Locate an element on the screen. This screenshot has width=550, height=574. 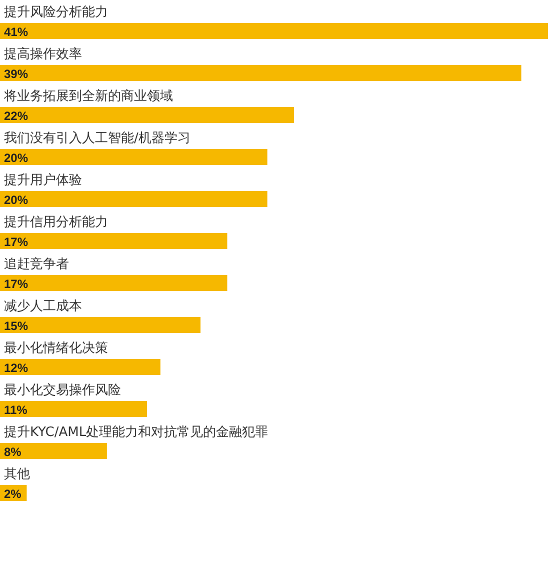
y-tick-label: 提升用户体验 is located at coordinates (43, 180).